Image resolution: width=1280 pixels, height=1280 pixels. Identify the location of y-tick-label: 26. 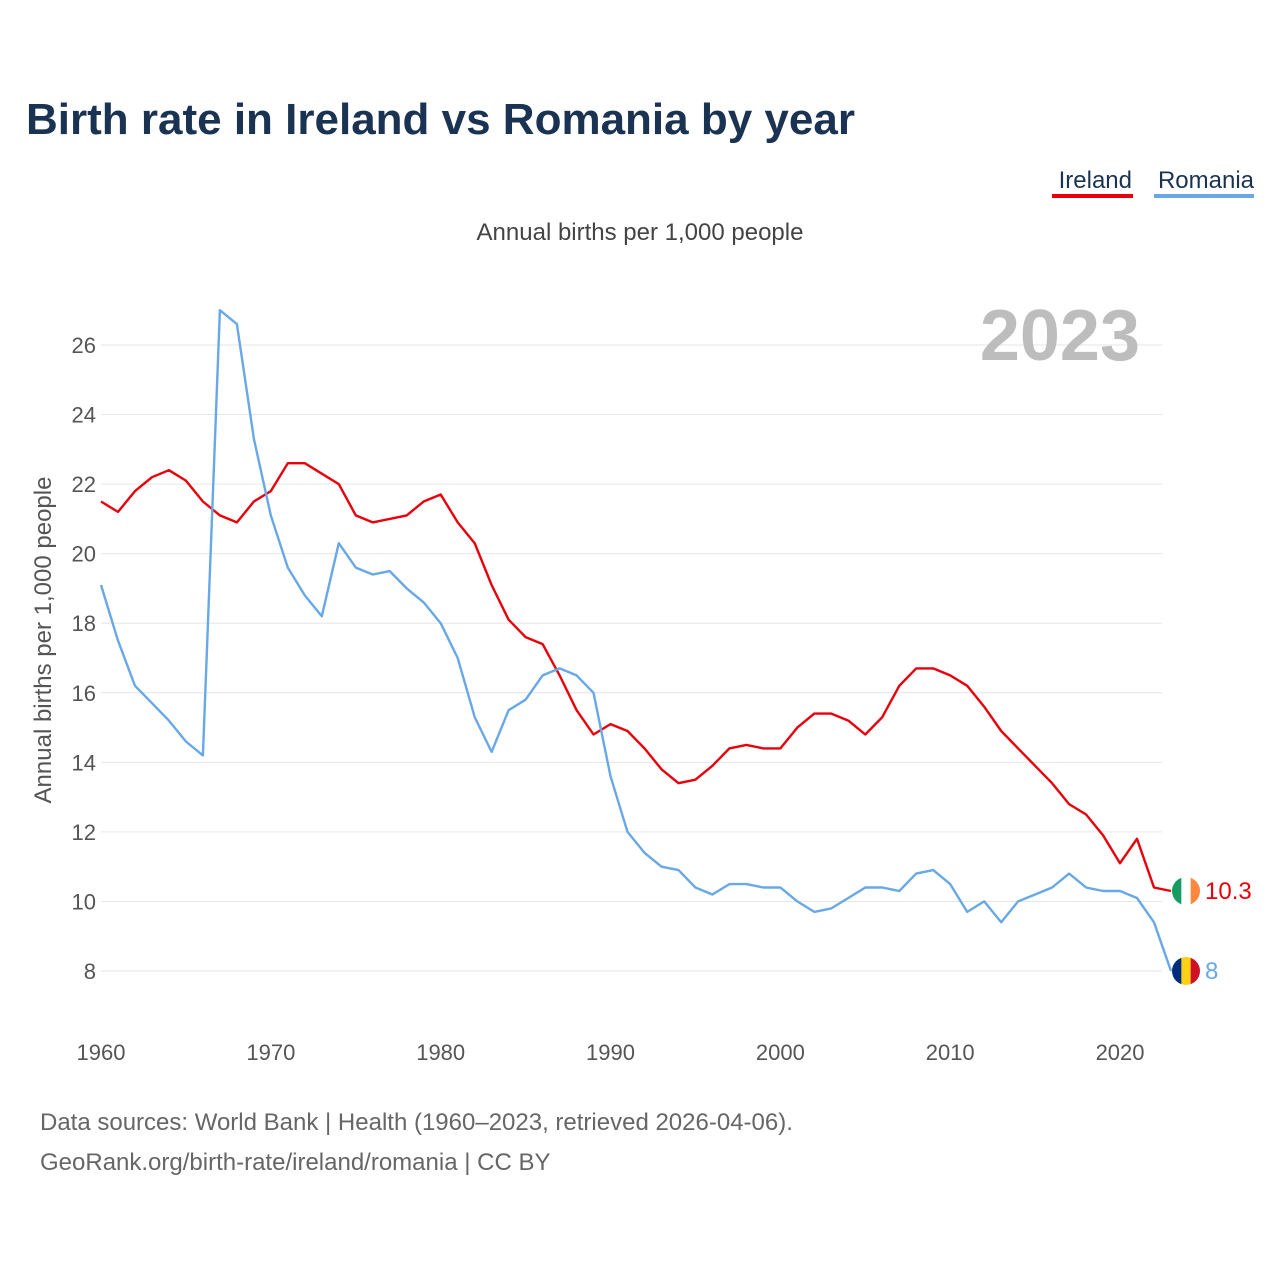
(84, 345).